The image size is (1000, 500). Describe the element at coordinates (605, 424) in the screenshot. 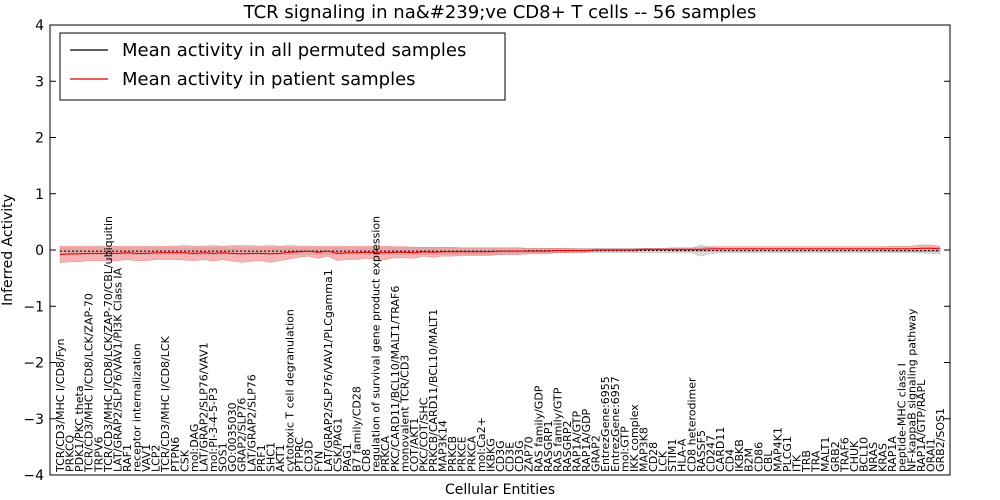

I see `x-tick-label: EntrezGene:6955` at that location.